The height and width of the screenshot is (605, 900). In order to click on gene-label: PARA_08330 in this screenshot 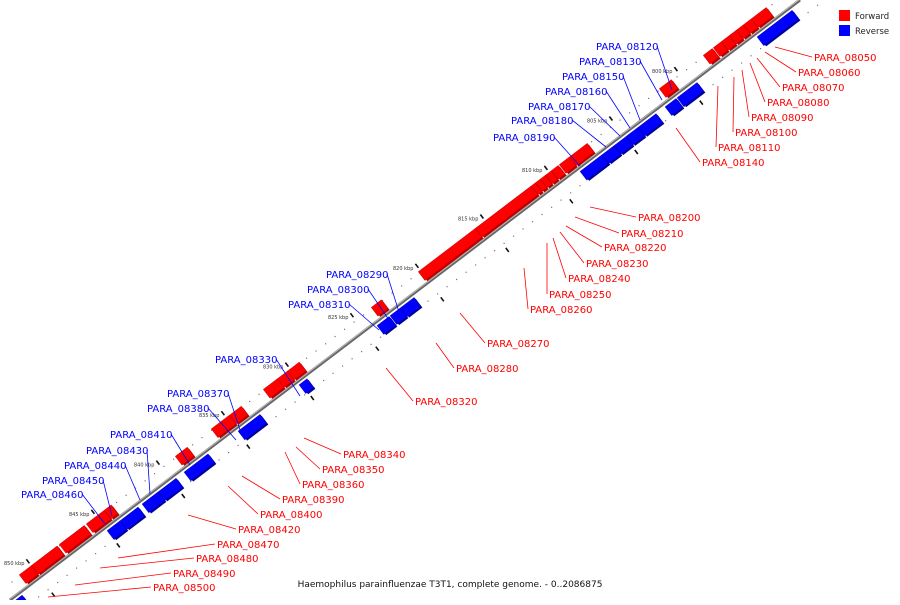, I will do `click(246, 360)`.